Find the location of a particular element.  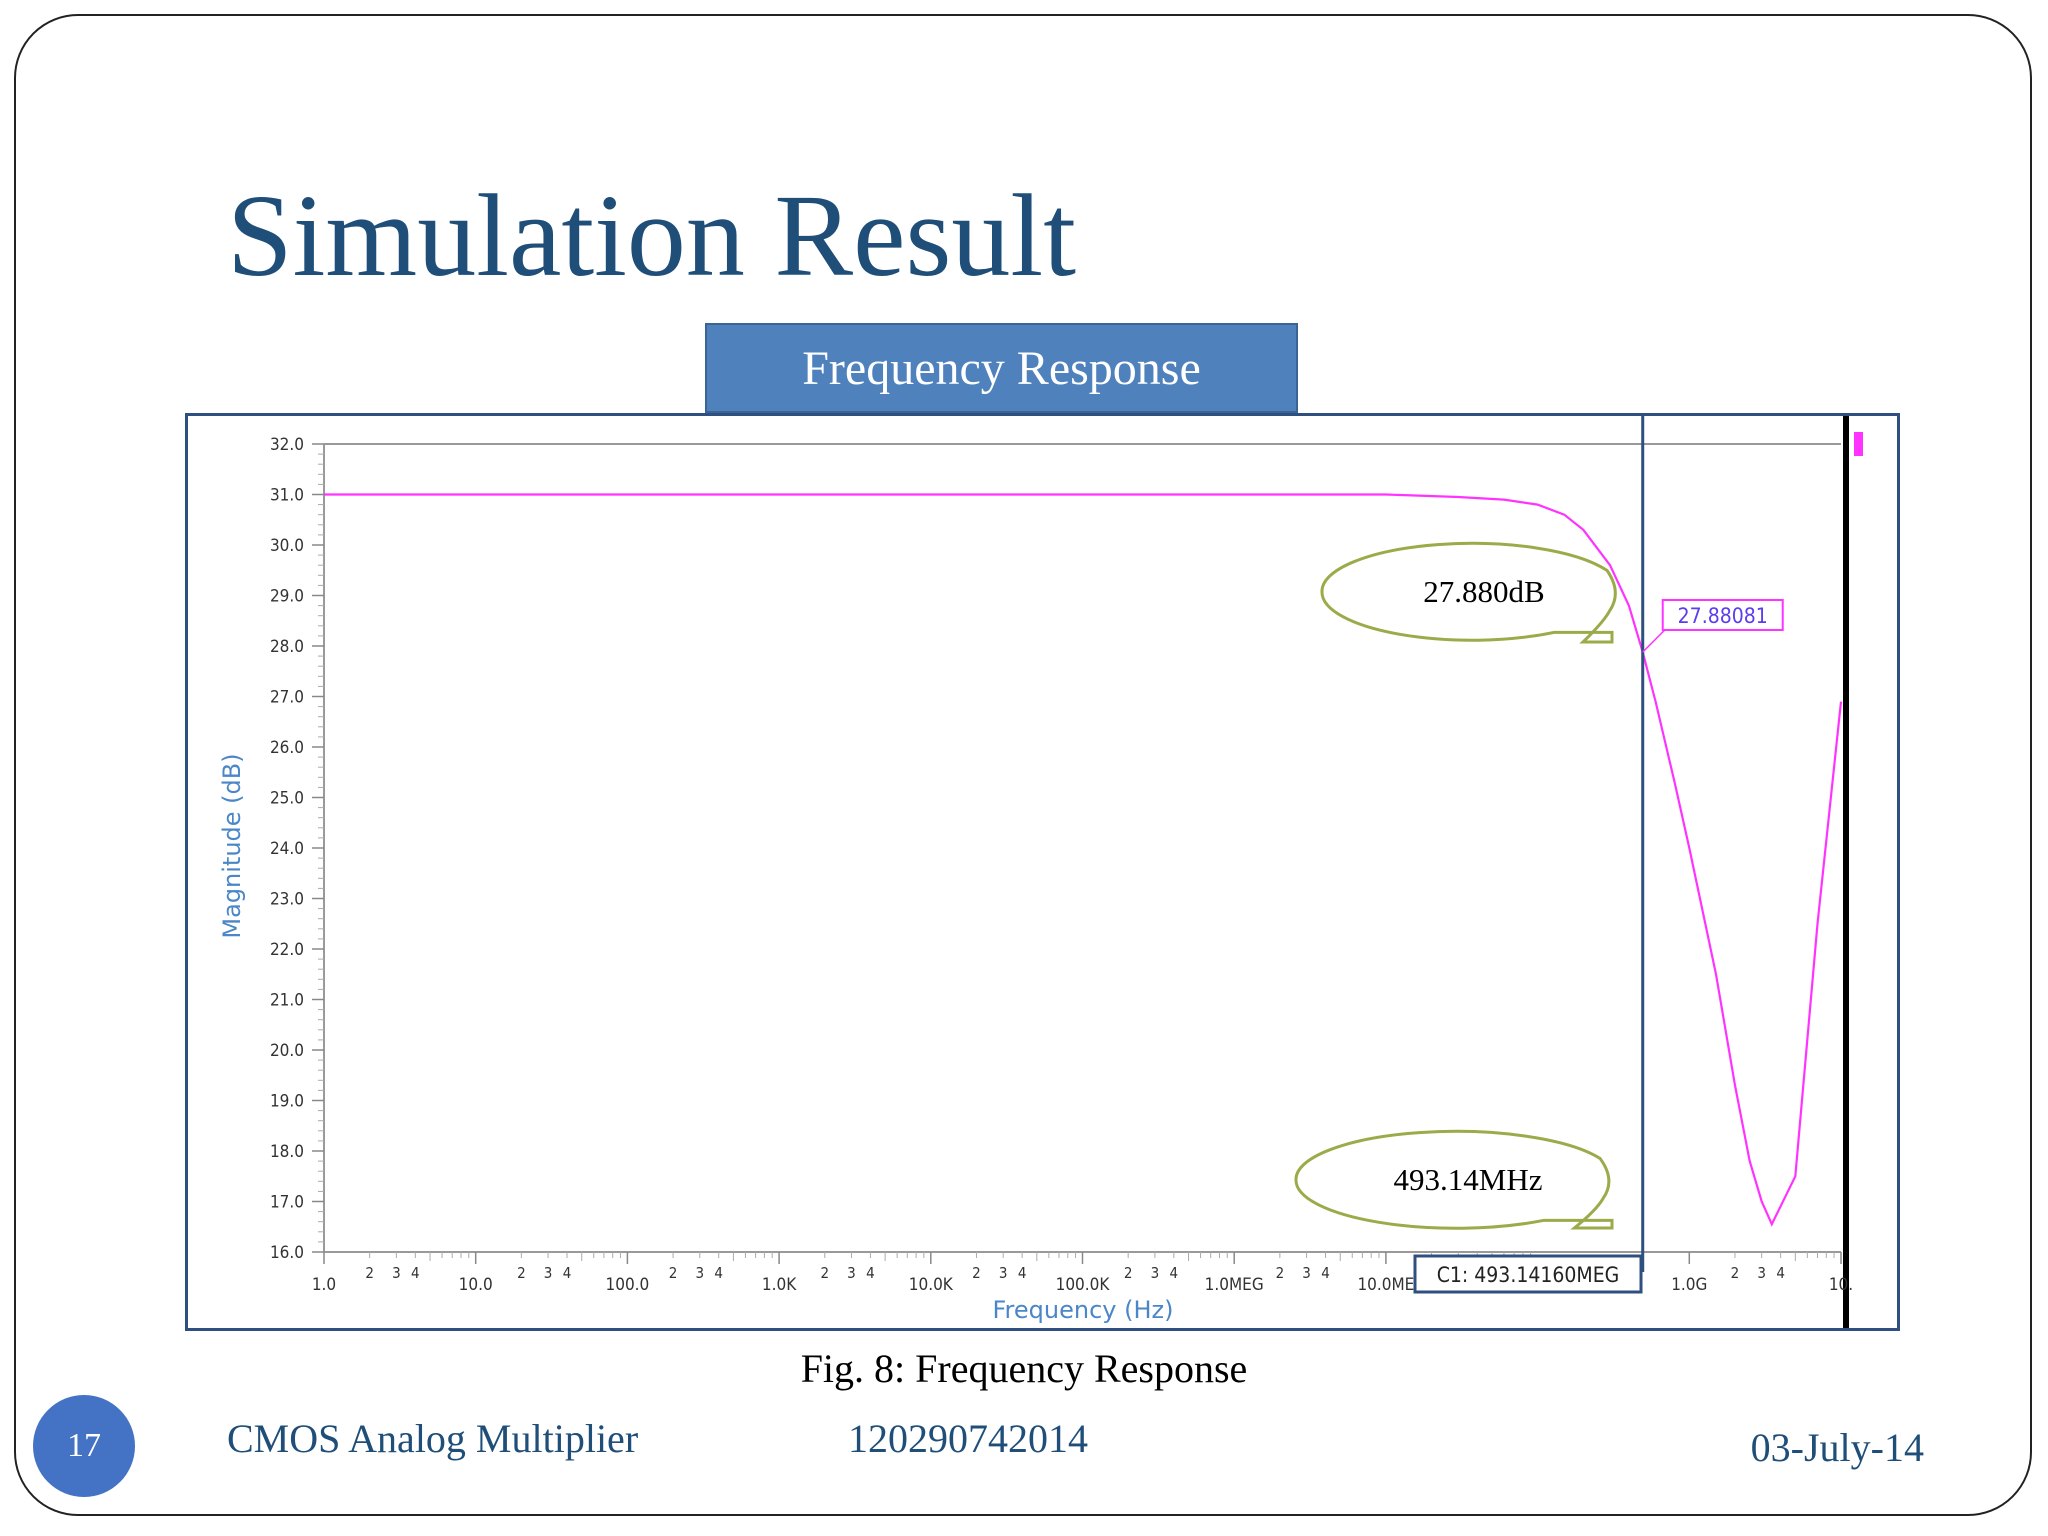

y-tick-label: 16.0 is located at coordinates (287, 1253).